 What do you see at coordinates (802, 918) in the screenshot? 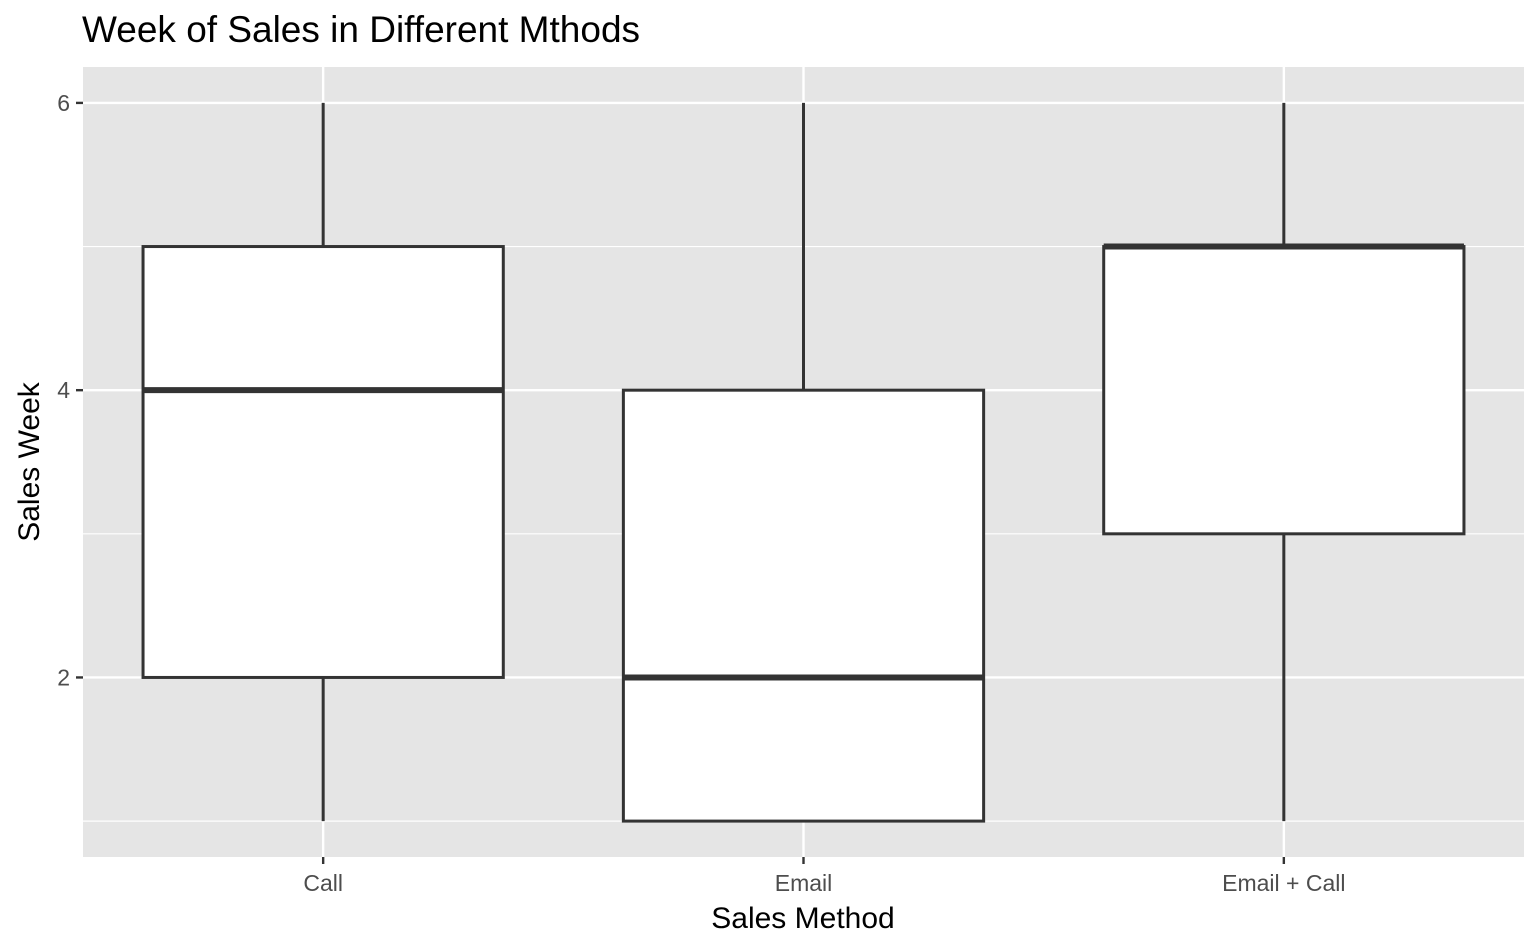
I see `x-axis-title: Sales Method` at bounding box center [802, 918].